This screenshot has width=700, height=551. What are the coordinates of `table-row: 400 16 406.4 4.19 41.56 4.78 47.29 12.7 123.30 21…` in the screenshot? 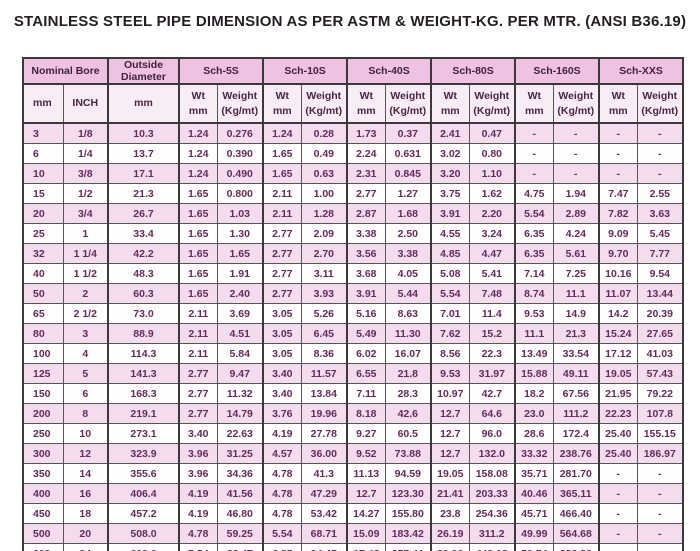 It's located at (353, 493).